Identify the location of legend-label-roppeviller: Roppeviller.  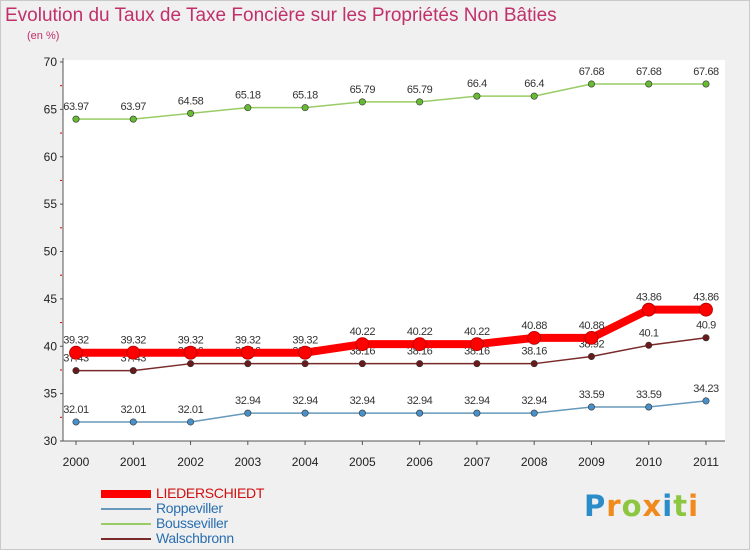
(189, 508).